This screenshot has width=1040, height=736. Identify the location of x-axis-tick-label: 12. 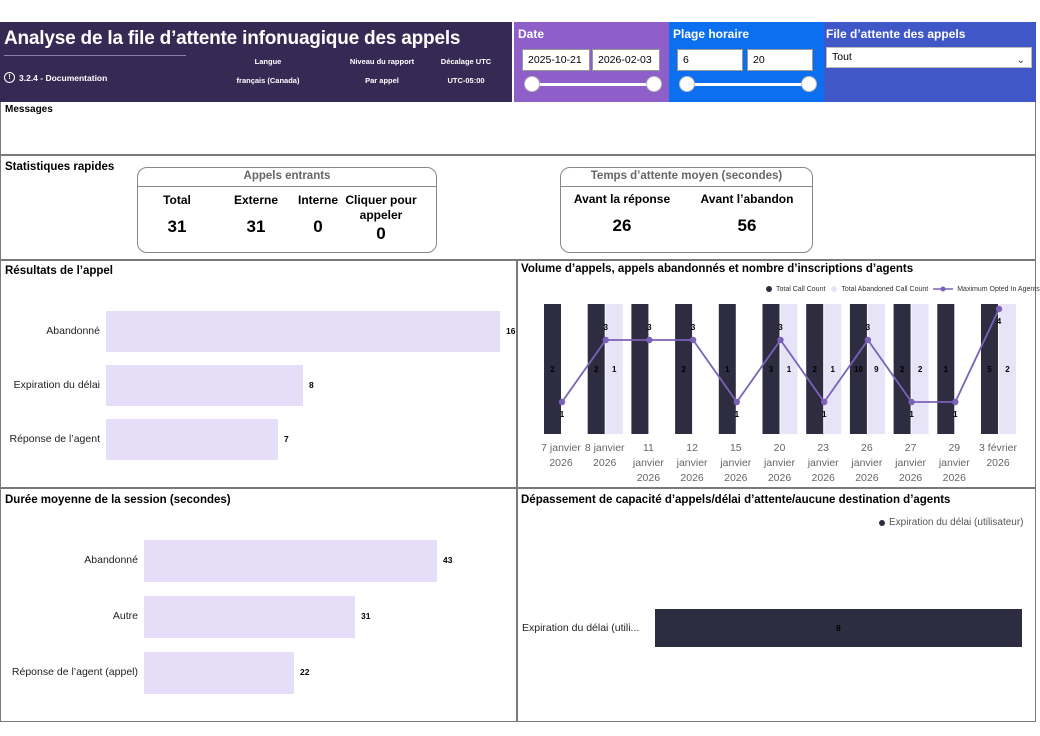
(692, 448).